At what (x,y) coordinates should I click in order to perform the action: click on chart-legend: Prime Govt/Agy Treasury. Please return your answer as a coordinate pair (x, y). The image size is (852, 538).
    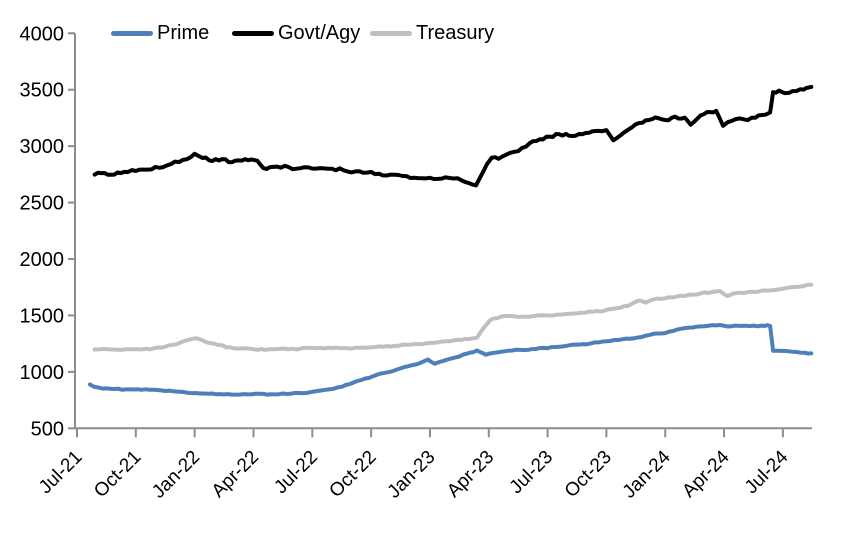
    Looking at the image, I should click on (426, 24).